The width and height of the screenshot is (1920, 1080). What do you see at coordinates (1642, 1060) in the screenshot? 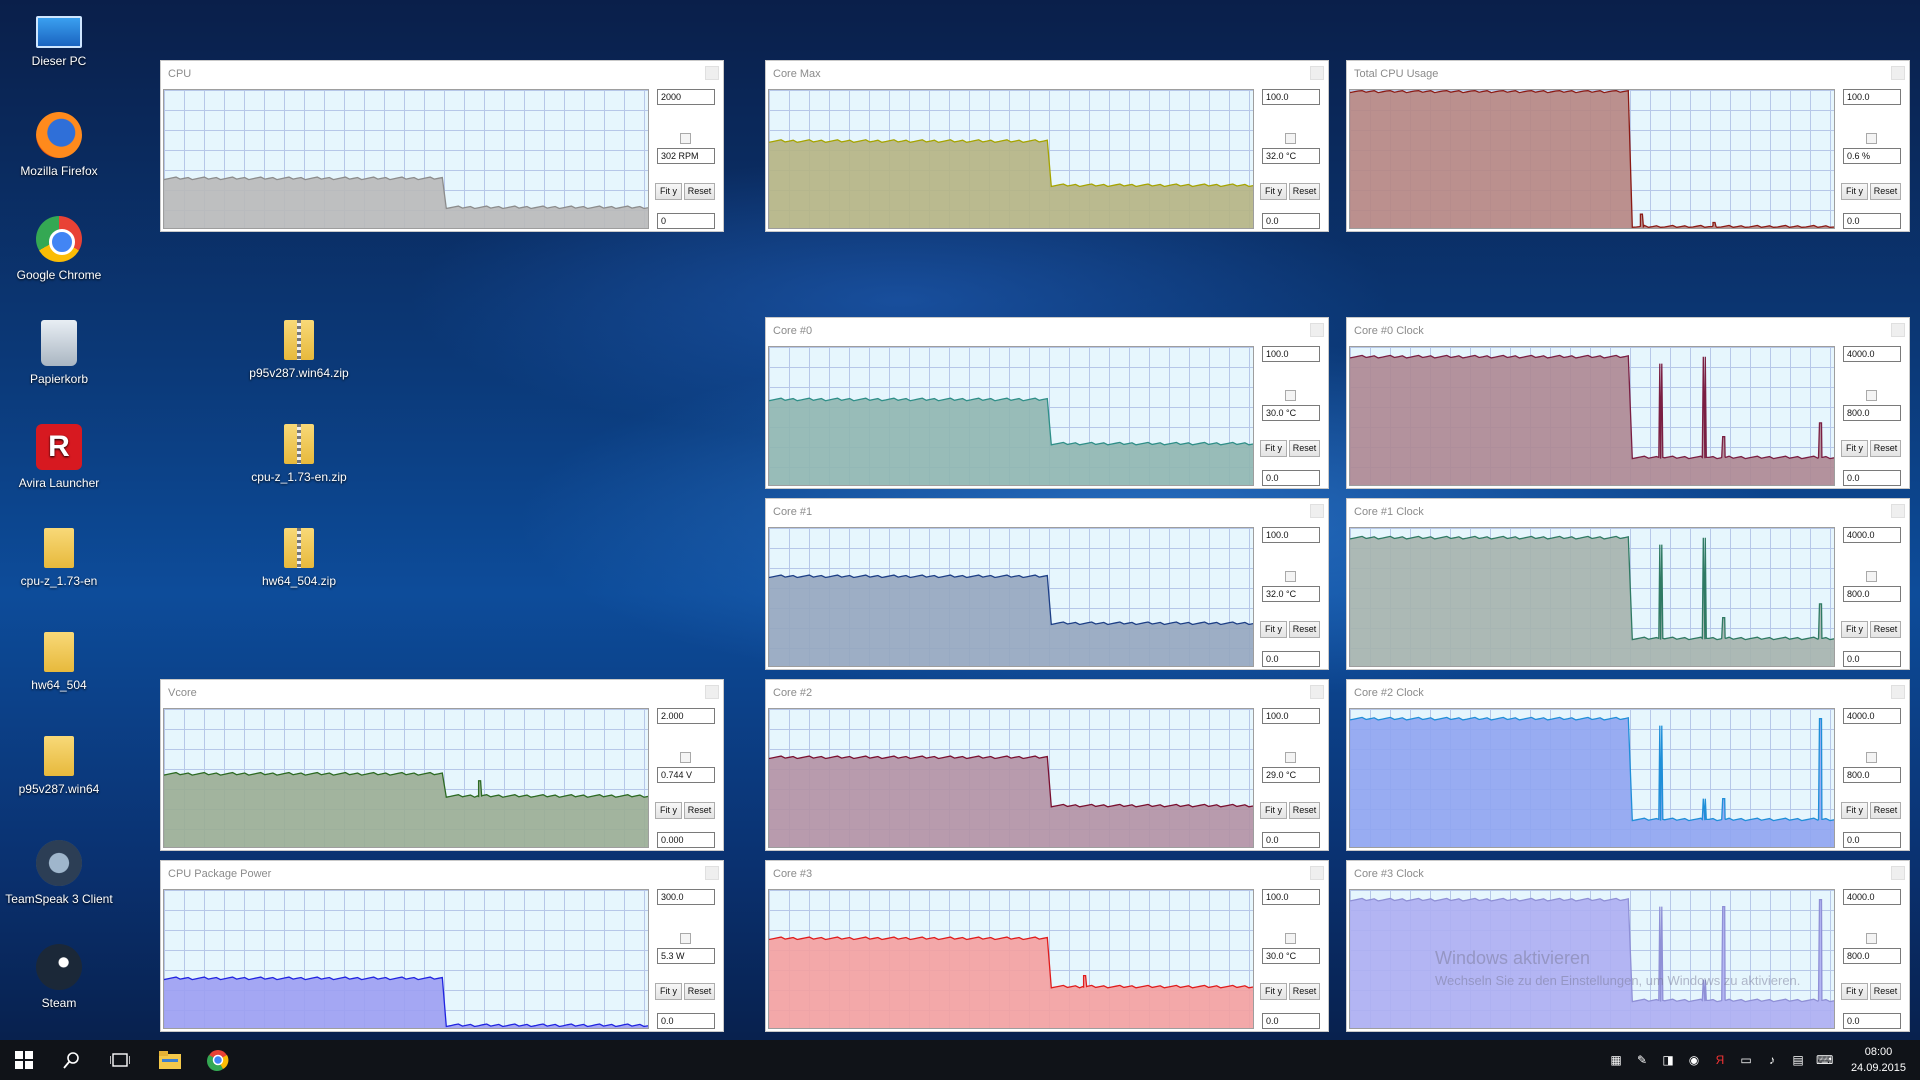
I see `sensor-tray-icon: ✎` at bounding box center [1642, 1060].